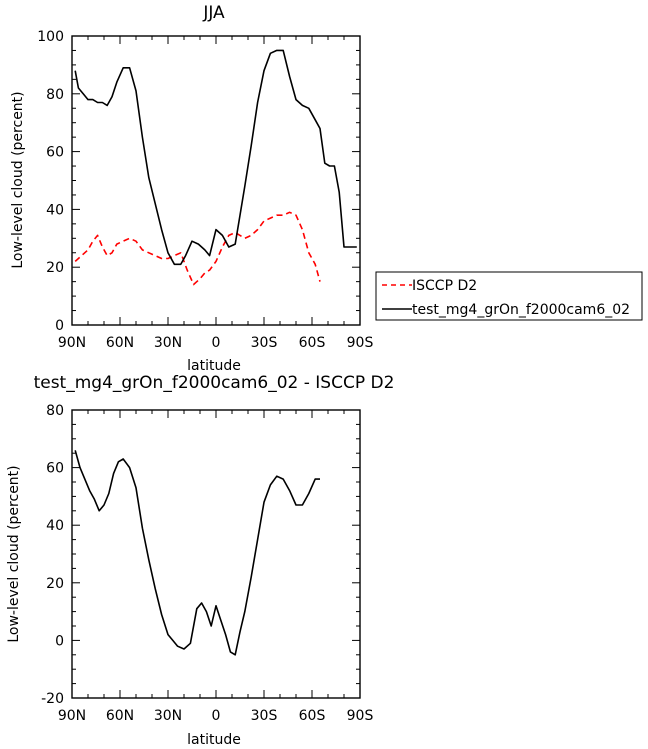 The height and width of the screenshot is (749, 648). I want to click on y-tick-label: 100, so click(50, 37).